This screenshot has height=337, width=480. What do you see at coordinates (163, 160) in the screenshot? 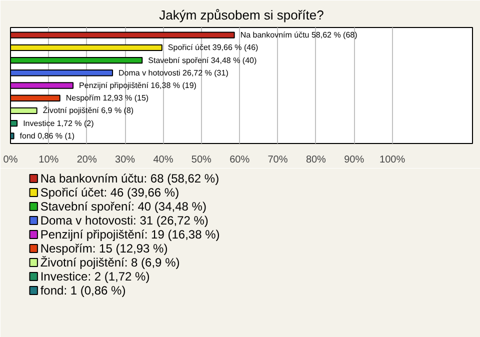
I see `x-tick-label: 40%` at bounding box center [163, 160].